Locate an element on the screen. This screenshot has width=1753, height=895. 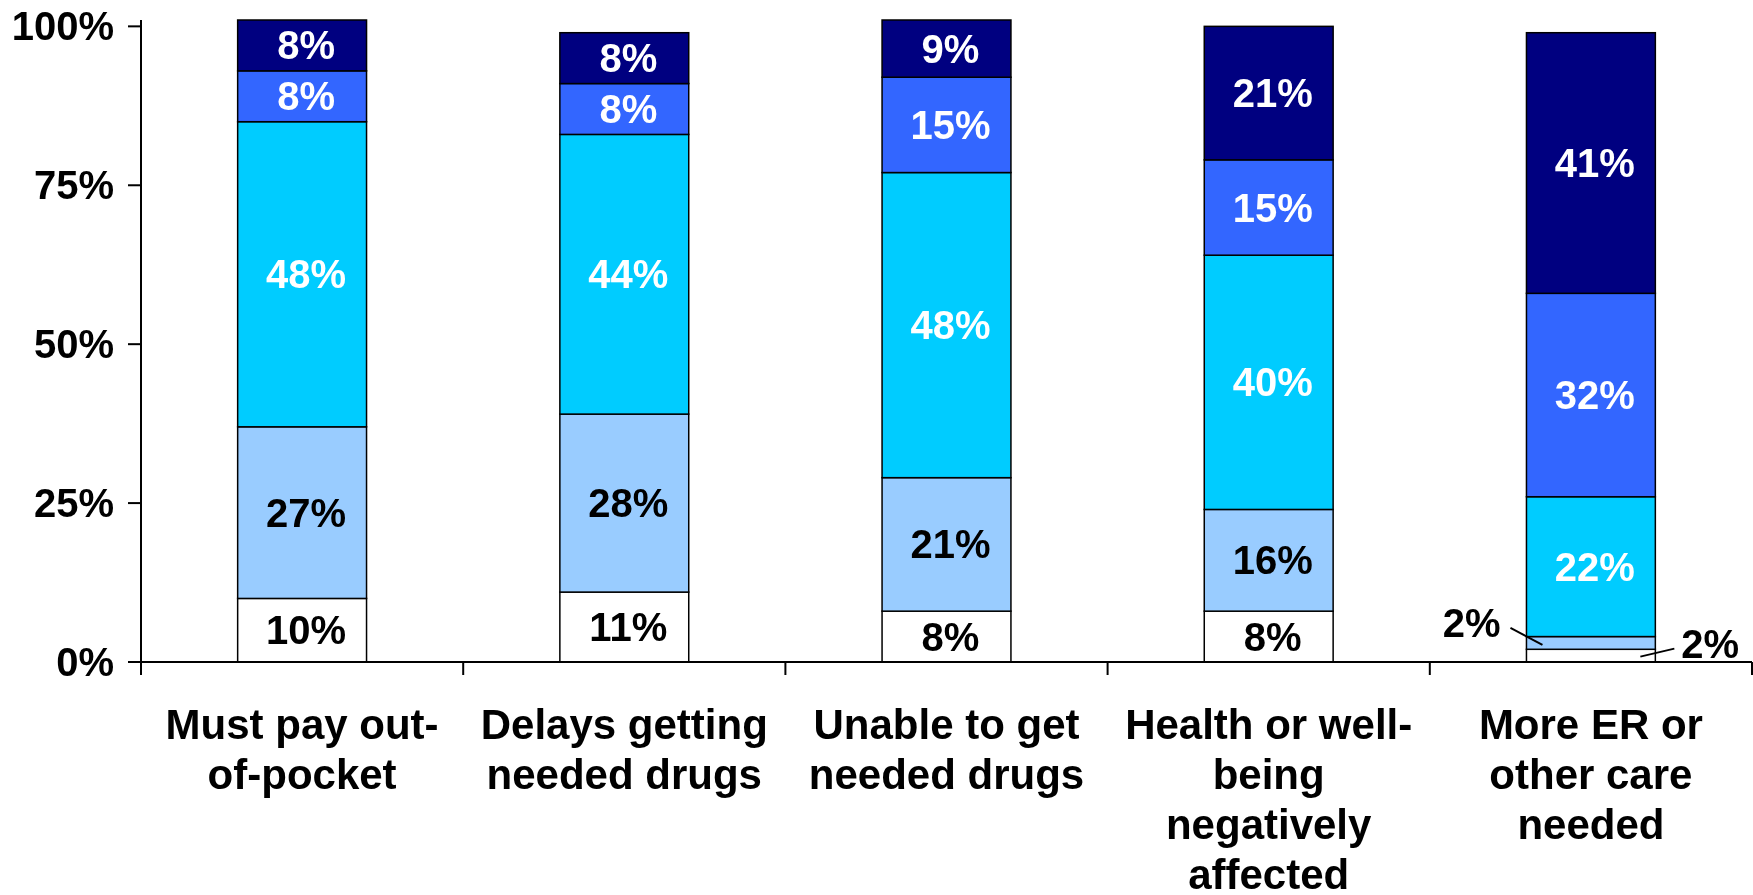
x-tick-label: More ER or other care needed is located at coordinates (1590, 774).